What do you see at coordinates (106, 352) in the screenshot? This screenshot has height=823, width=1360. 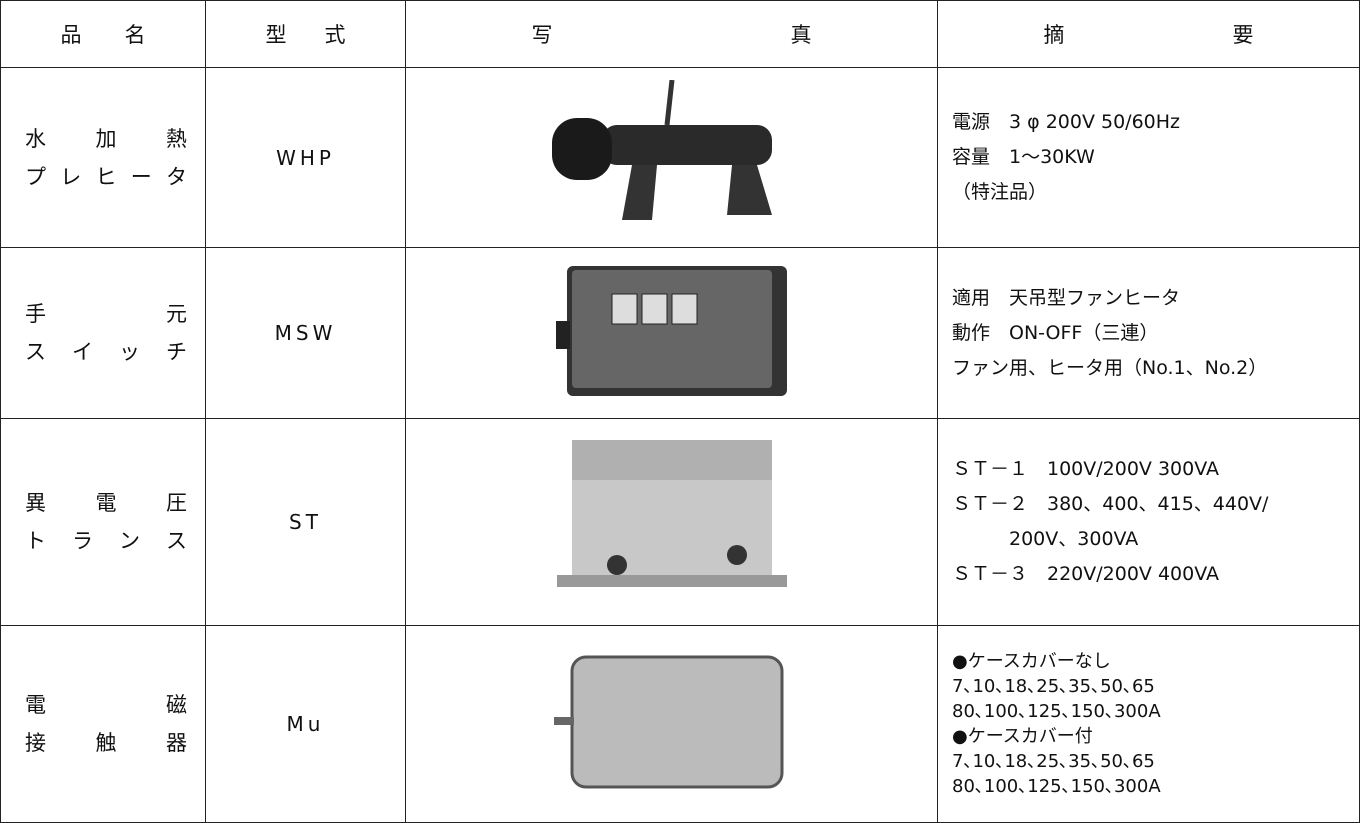 I see `product-name: ス イ ッ チ` at bounding box center [106, 352].